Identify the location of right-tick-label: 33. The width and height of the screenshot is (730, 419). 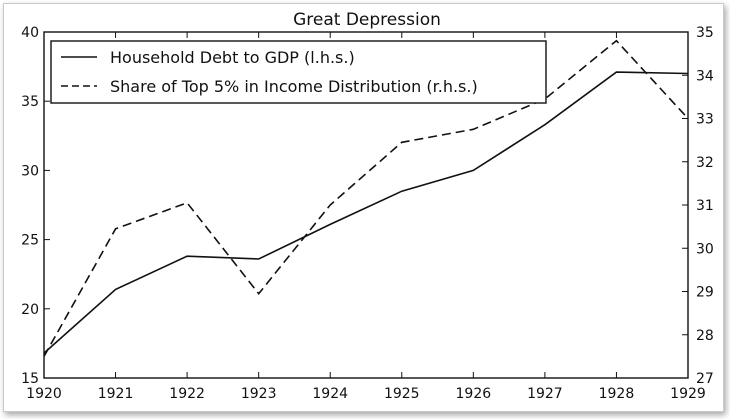
(705, 120).